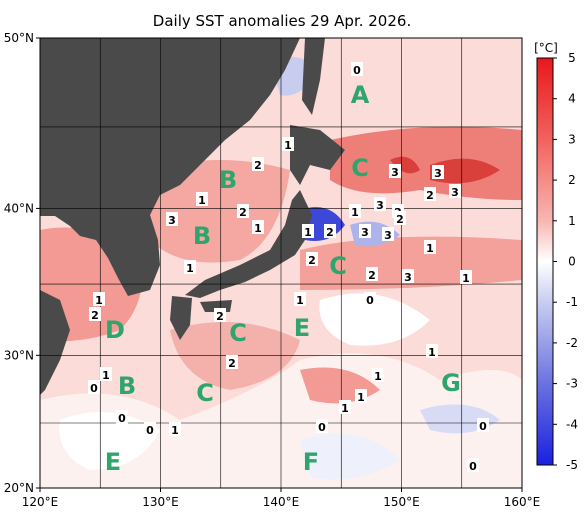  Describe the element at coordinates (401, 502) in the screenshot. I see `x-tick-label: 150°E` at that location.